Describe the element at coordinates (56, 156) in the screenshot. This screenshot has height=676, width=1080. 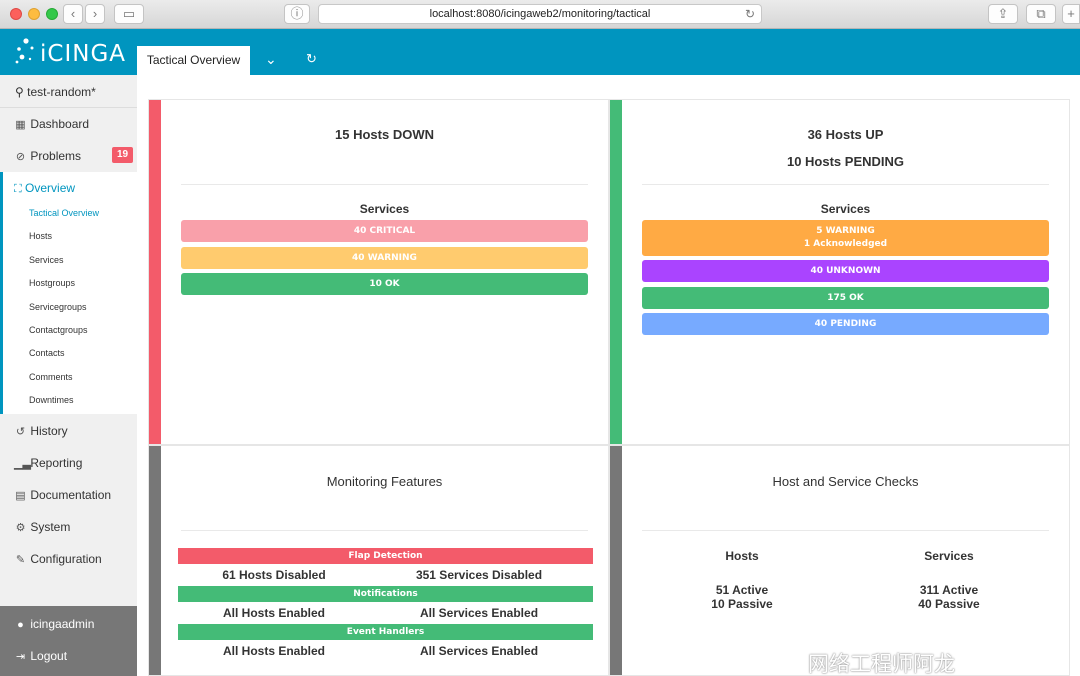
I see `sidebar-item-label: Problems` at that location.